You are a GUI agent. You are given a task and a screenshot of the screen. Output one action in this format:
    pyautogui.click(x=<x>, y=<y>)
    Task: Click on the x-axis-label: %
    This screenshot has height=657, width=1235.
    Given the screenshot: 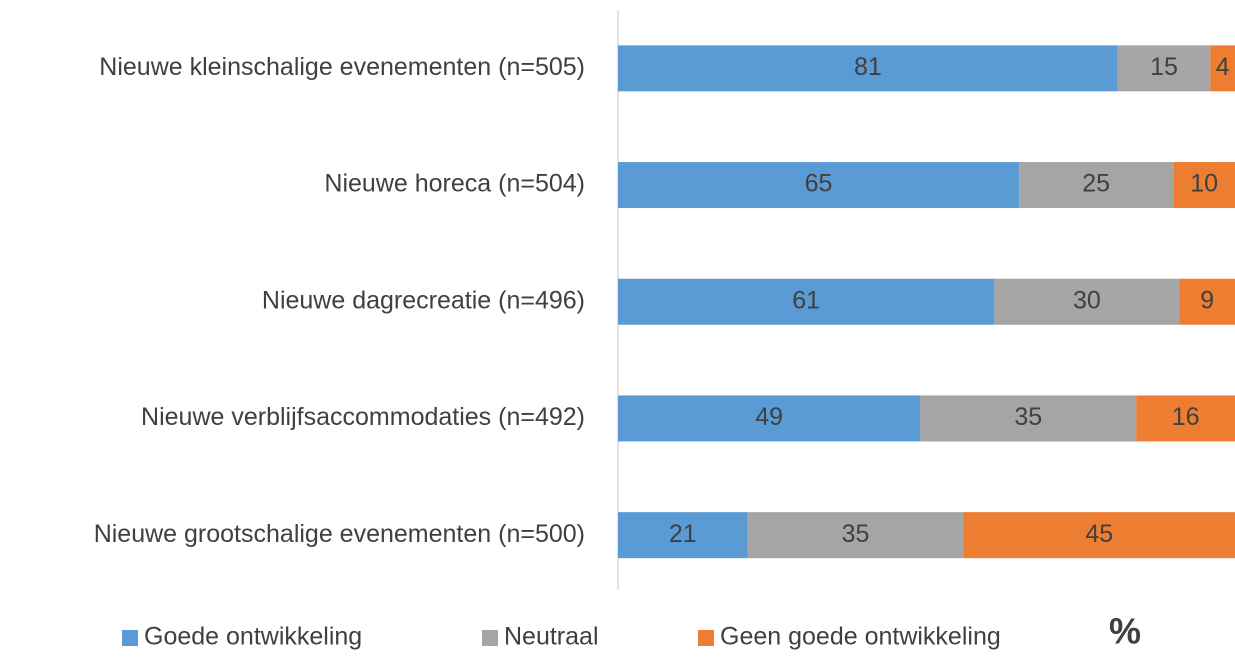 What is the action you would take?
    pyautogui.click(x=1125, y=631)
    